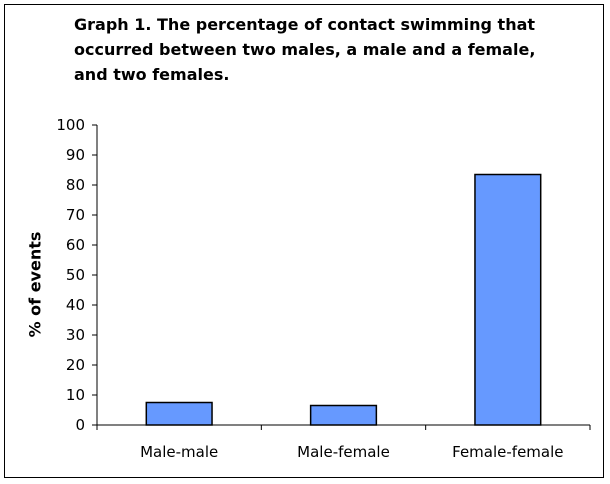  What do you see at coordinates (75, 365) in the screenshot?
I see `y-tick-label: 20` at bounding box center [75, 365].